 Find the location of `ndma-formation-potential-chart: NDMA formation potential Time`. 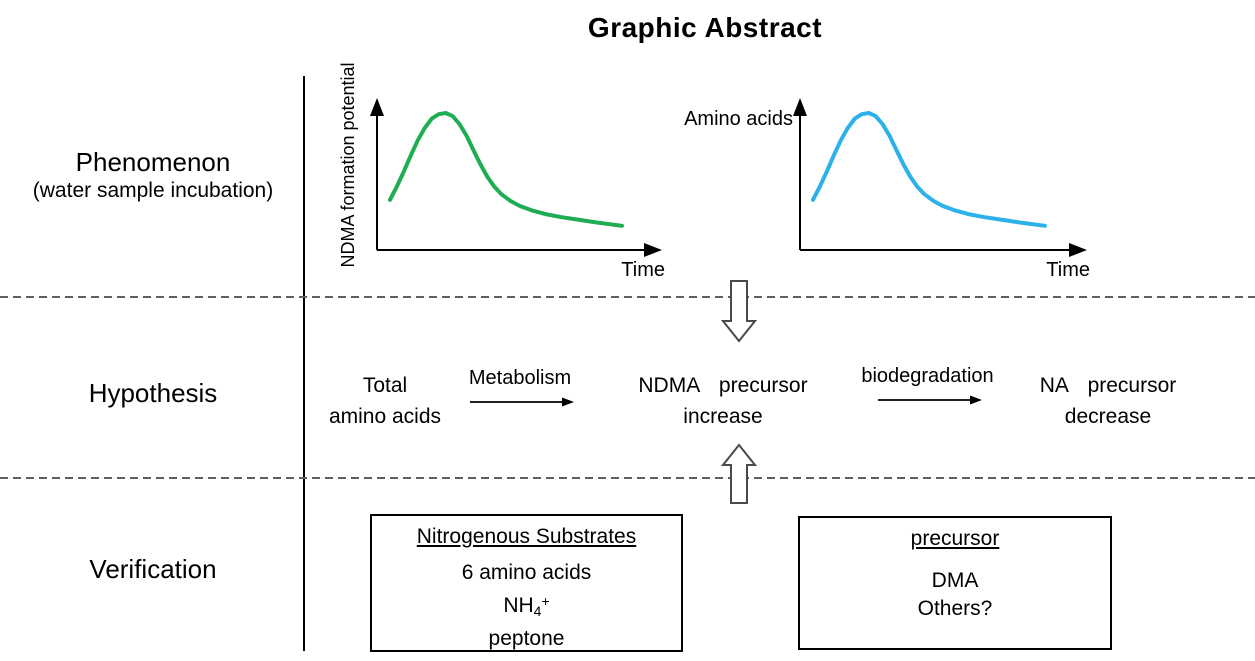

ndma-formation-potential-chart: NDMA formation potential Time is located at coordinates (501, 171).